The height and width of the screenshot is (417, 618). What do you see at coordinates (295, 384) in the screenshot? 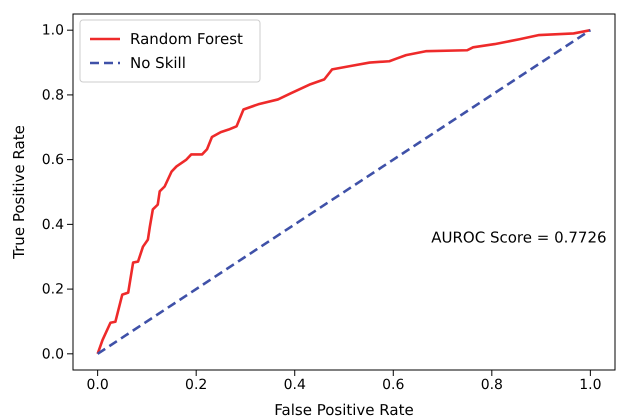
I see `x-tick-label: 0.4` at bounding box center [295, 384].